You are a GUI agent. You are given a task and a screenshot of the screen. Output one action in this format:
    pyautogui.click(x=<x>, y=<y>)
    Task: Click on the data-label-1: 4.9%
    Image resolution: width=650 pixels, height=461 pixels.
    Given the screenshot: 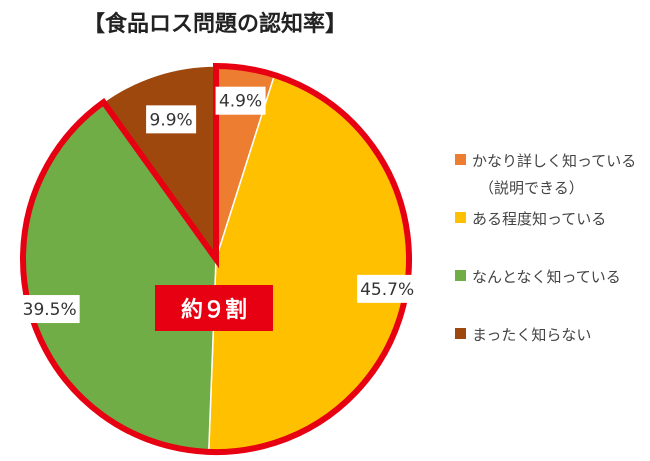 What is the action you would take?
    pyautogui.click(x=240, y=100)
    